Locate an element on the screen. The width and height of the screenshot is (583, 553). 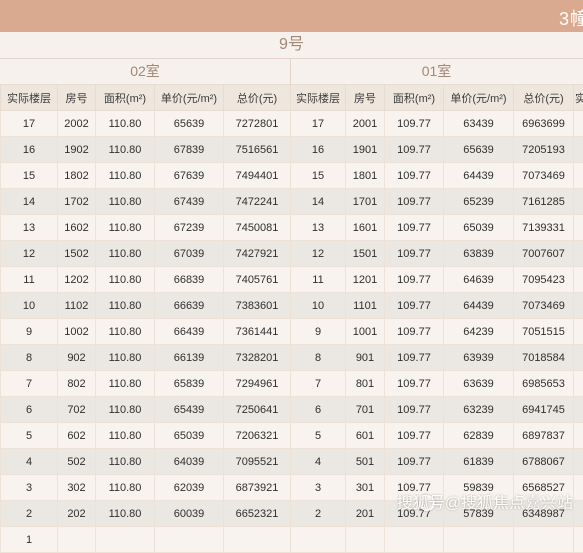
table-cell: 7450081 is located at coordinates (257, 228).